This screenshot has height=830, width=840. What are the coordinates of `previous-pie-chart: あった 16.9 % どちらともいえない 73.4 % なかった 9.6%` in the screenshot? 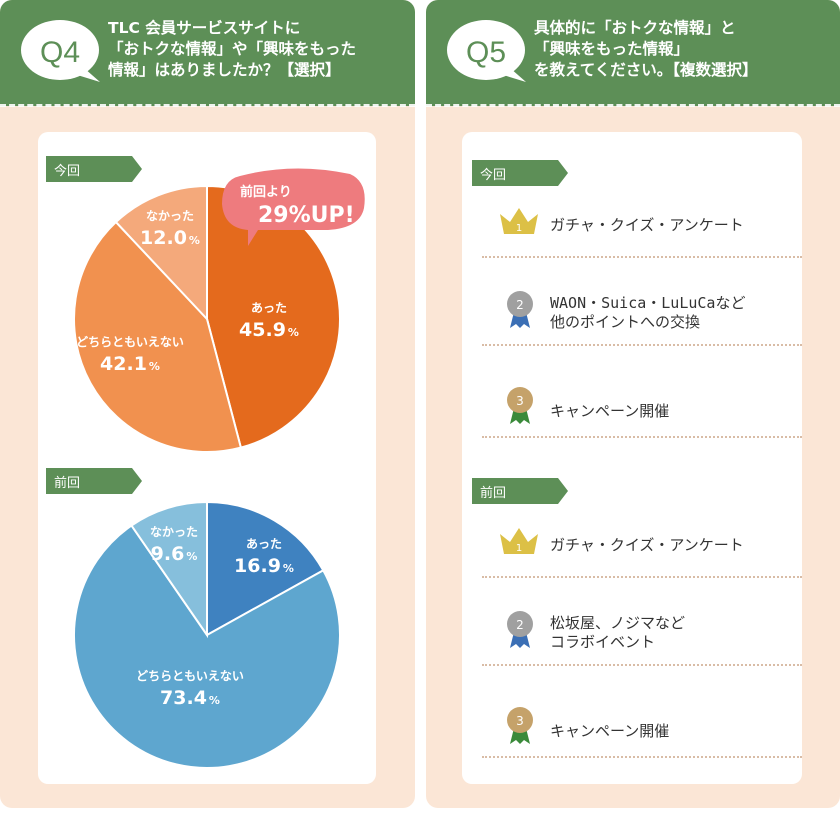 It's located at (207, 634).